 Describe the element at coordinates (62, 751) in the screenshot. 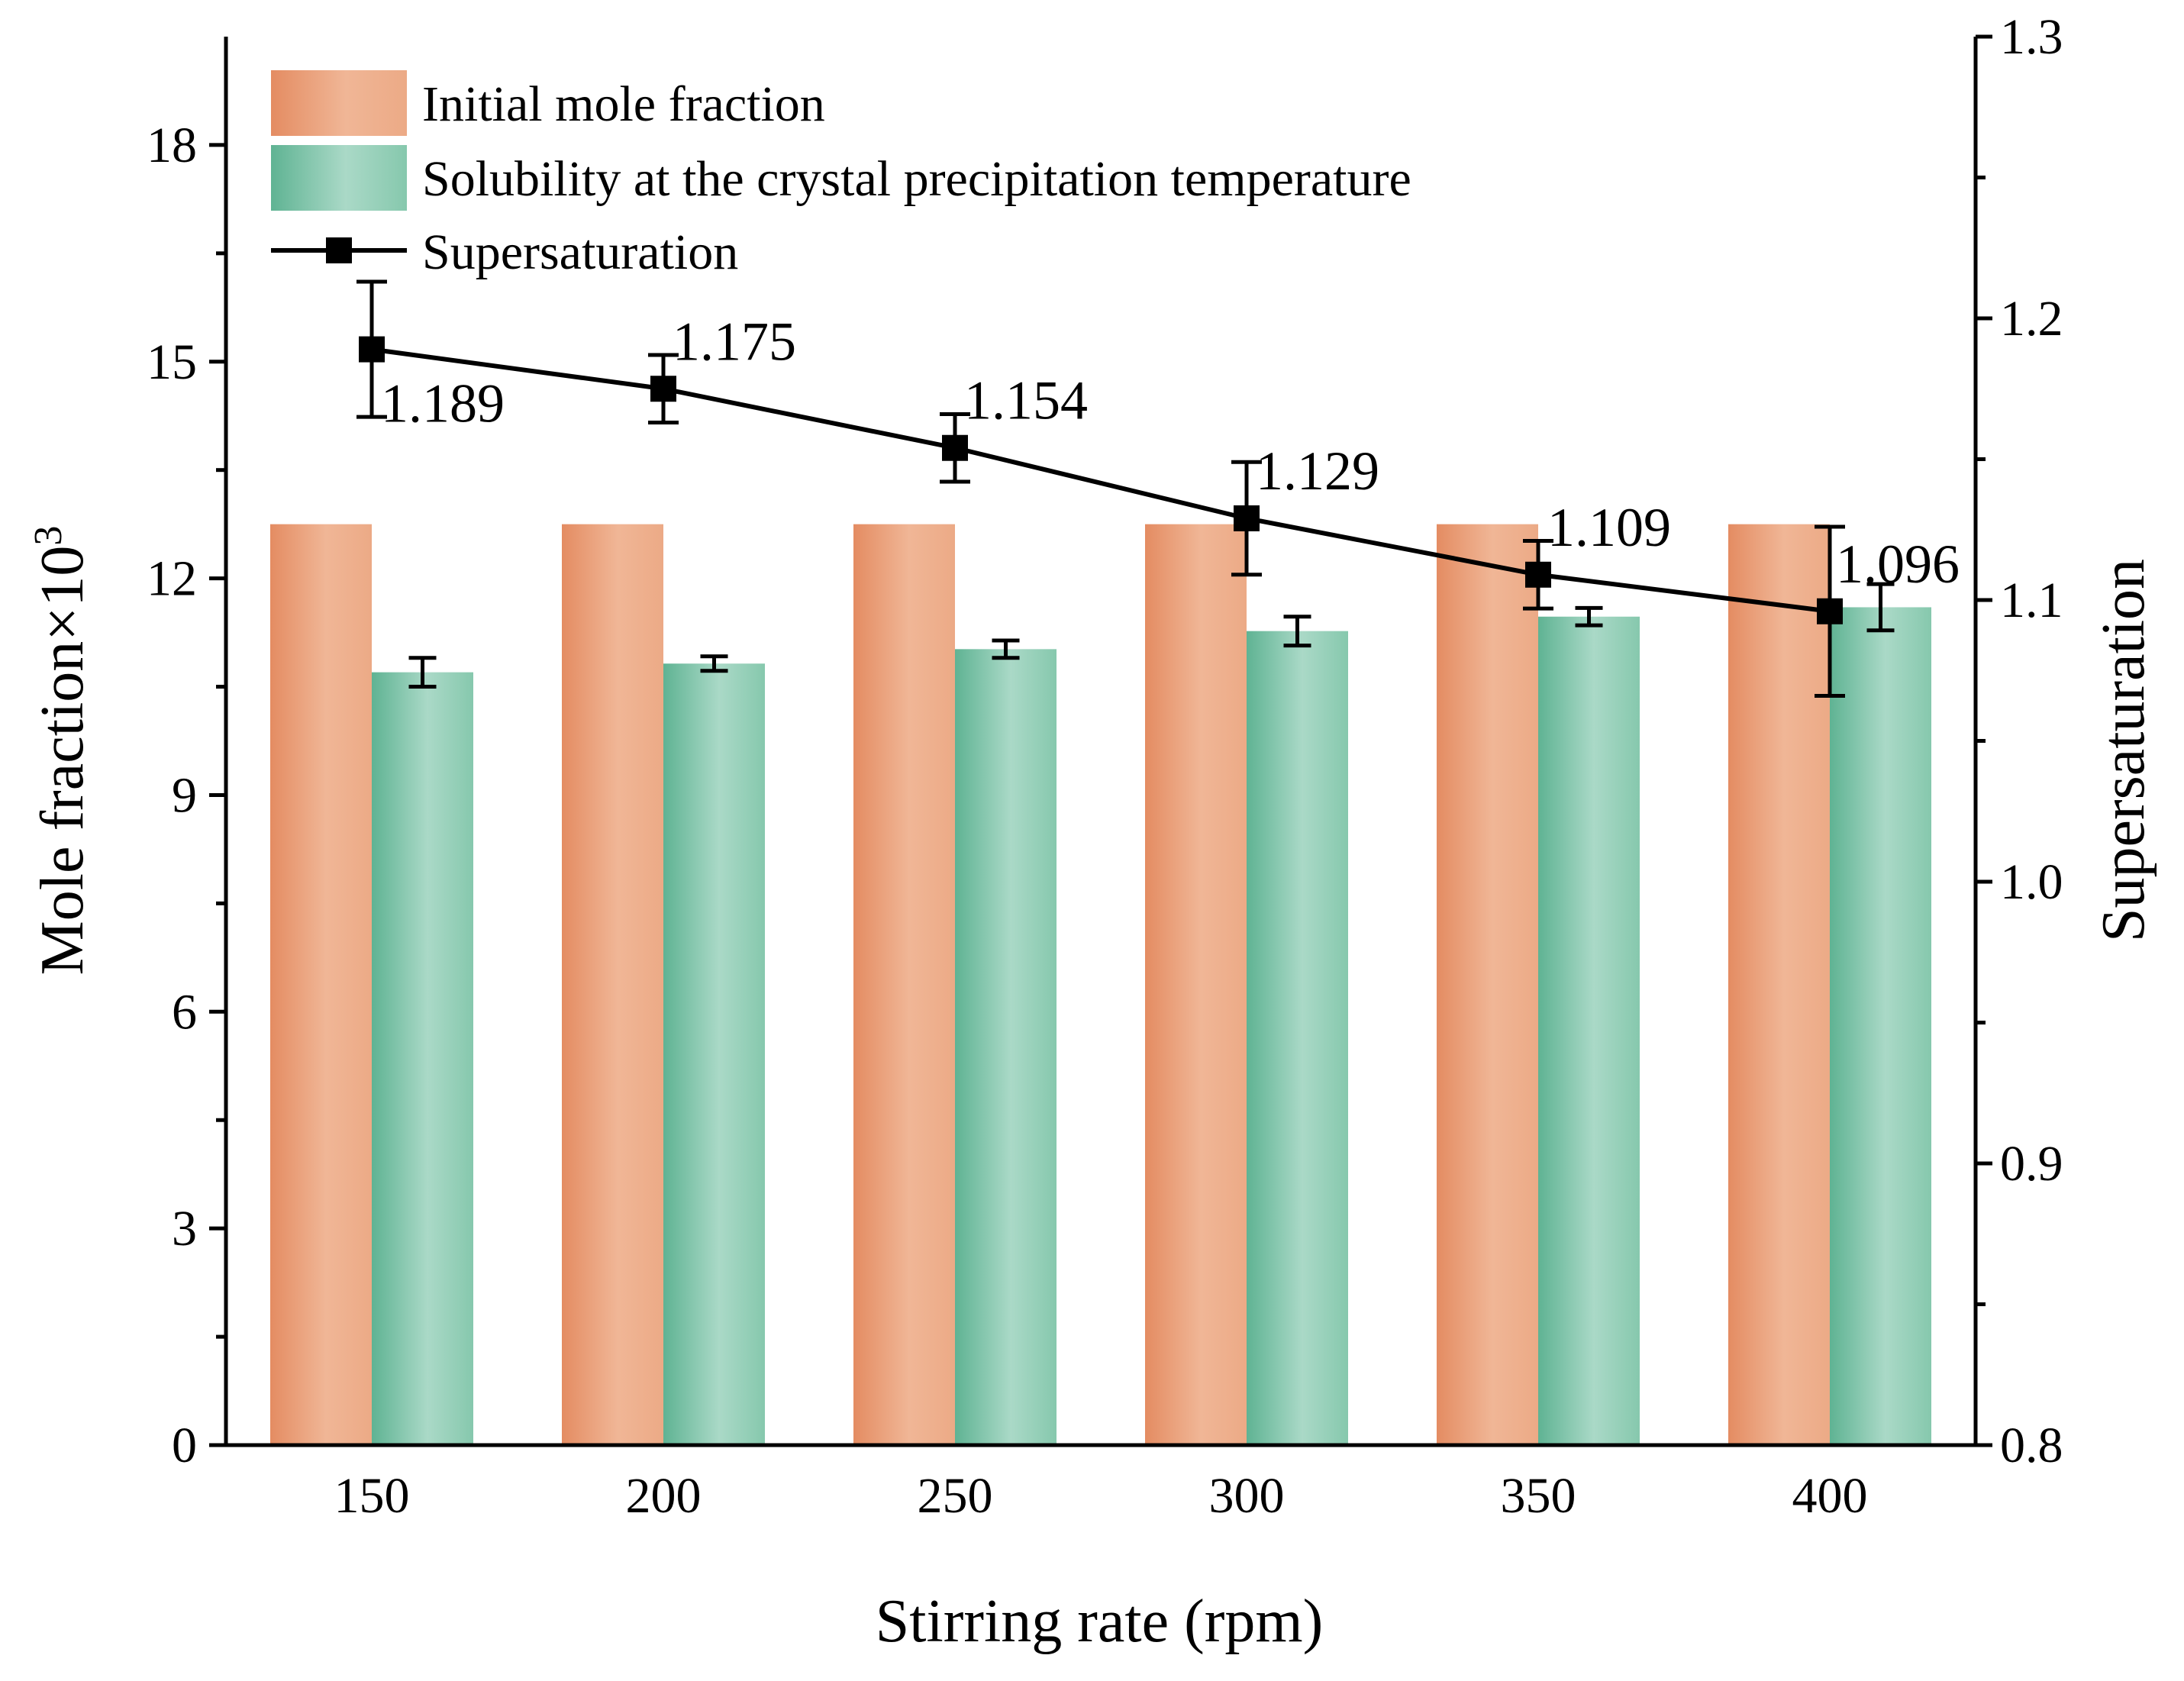

I see `y-axis-title: Mole fraction×103` at that location.